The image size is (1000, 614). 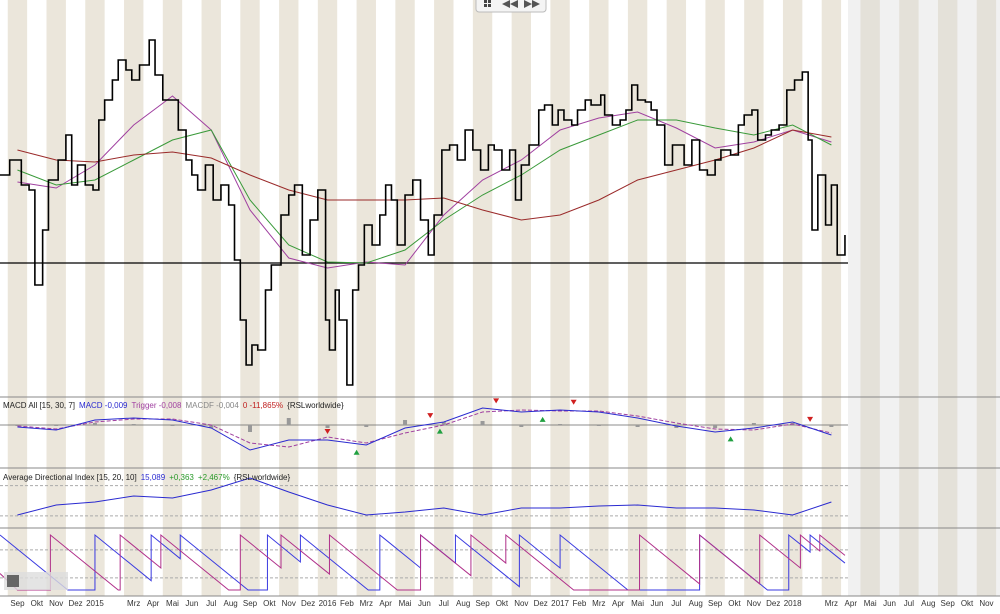 What do you see at coordinates (924, 298) in the screenshot?
I see `future-area` at bounding box center [924, 298].